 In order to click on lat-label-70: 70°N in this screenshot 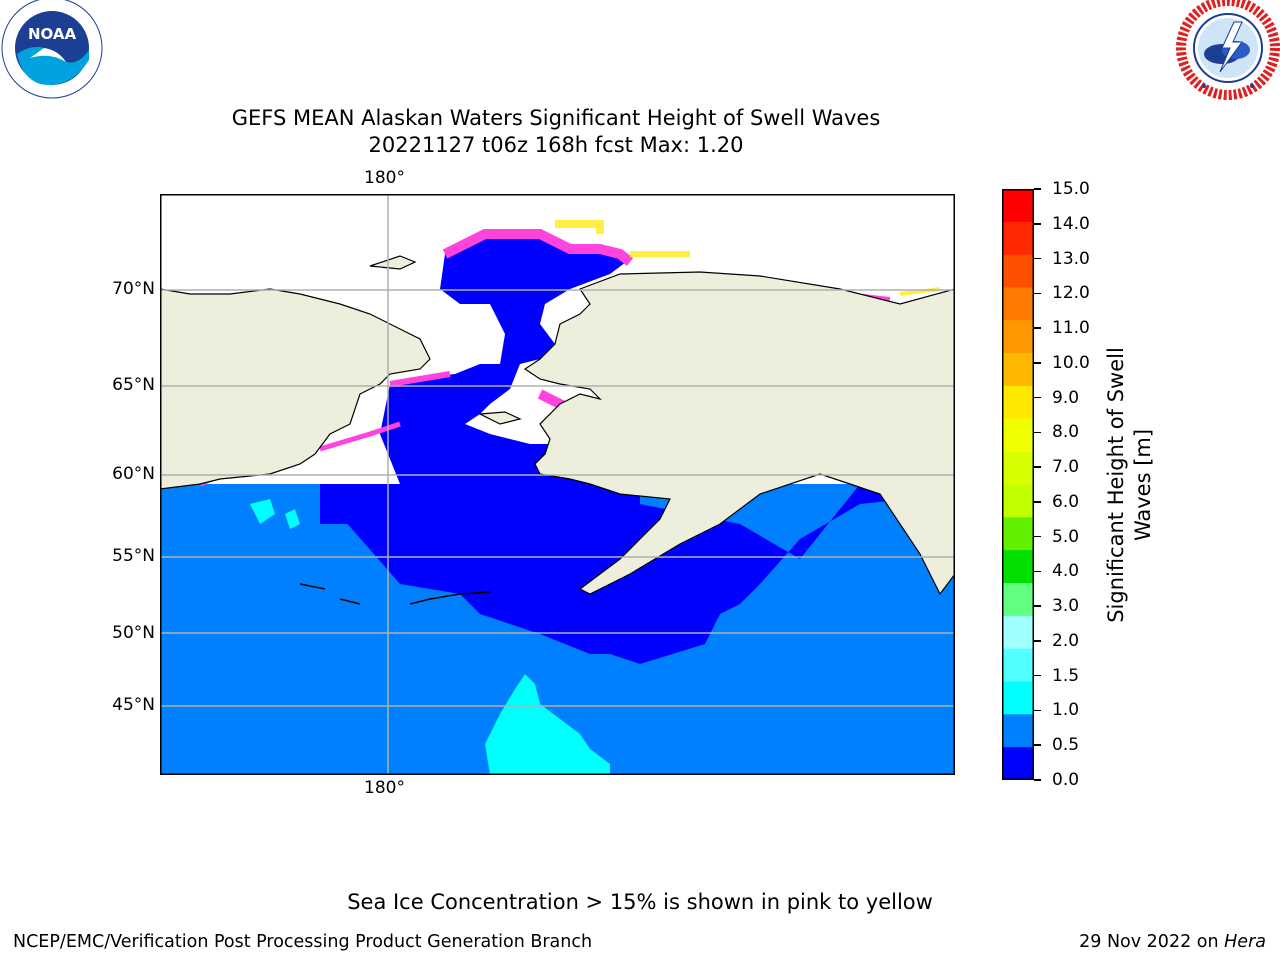, I will do `click(133, 289)`.